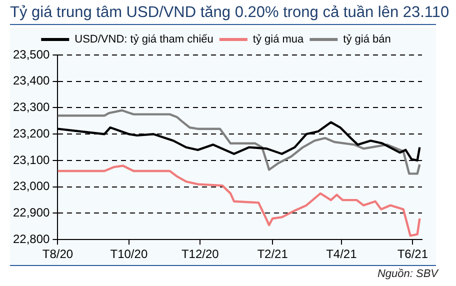 The width and height of the screenshot is (456, 286). What do you see at coordinates (129, 254) in the screenshot?
I see `x-tick-label: T10/20` at bounding box center [129, 254].